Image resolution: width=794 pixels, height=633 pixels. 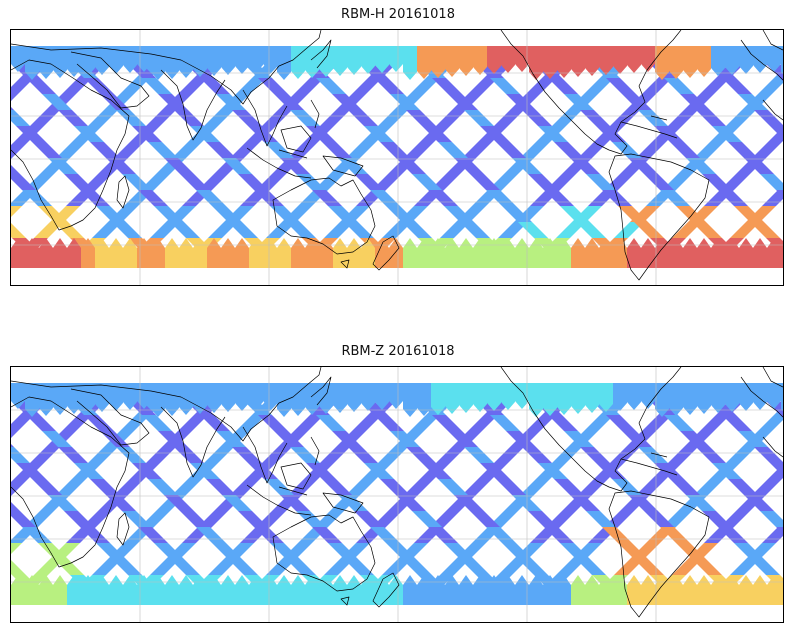 I want to click on eurasia-coastline, so click(x=166, y=67).